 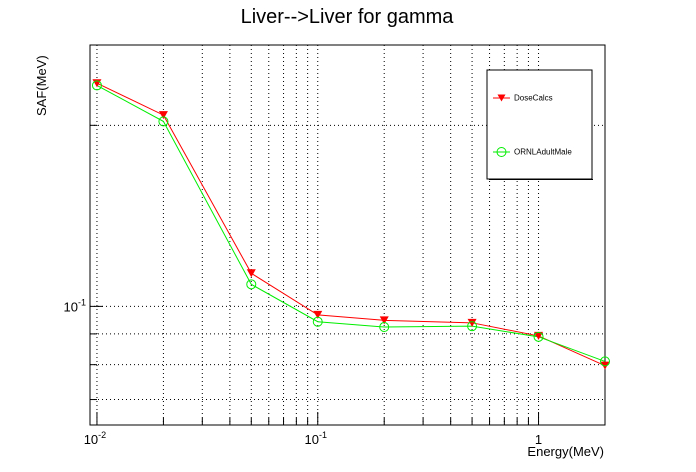 What do you see at coordinates (541, 179) in the screenshot?
I see `legend-shadow` at bounding box center [541, 179].